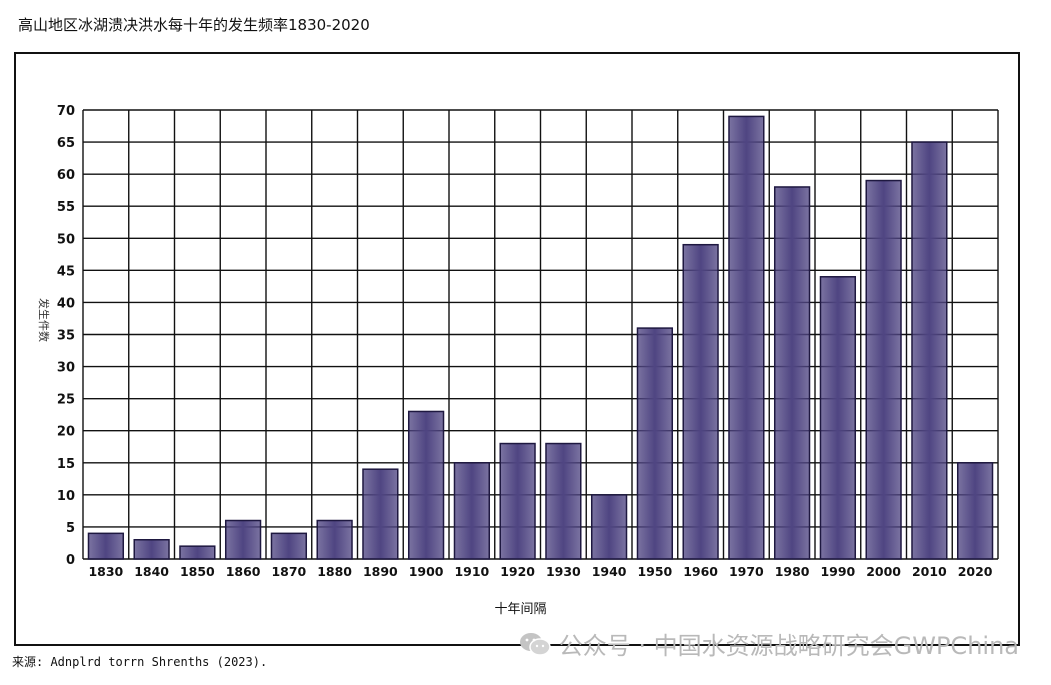  I want to click on x-tick-label: 1840, so click(151, 571).